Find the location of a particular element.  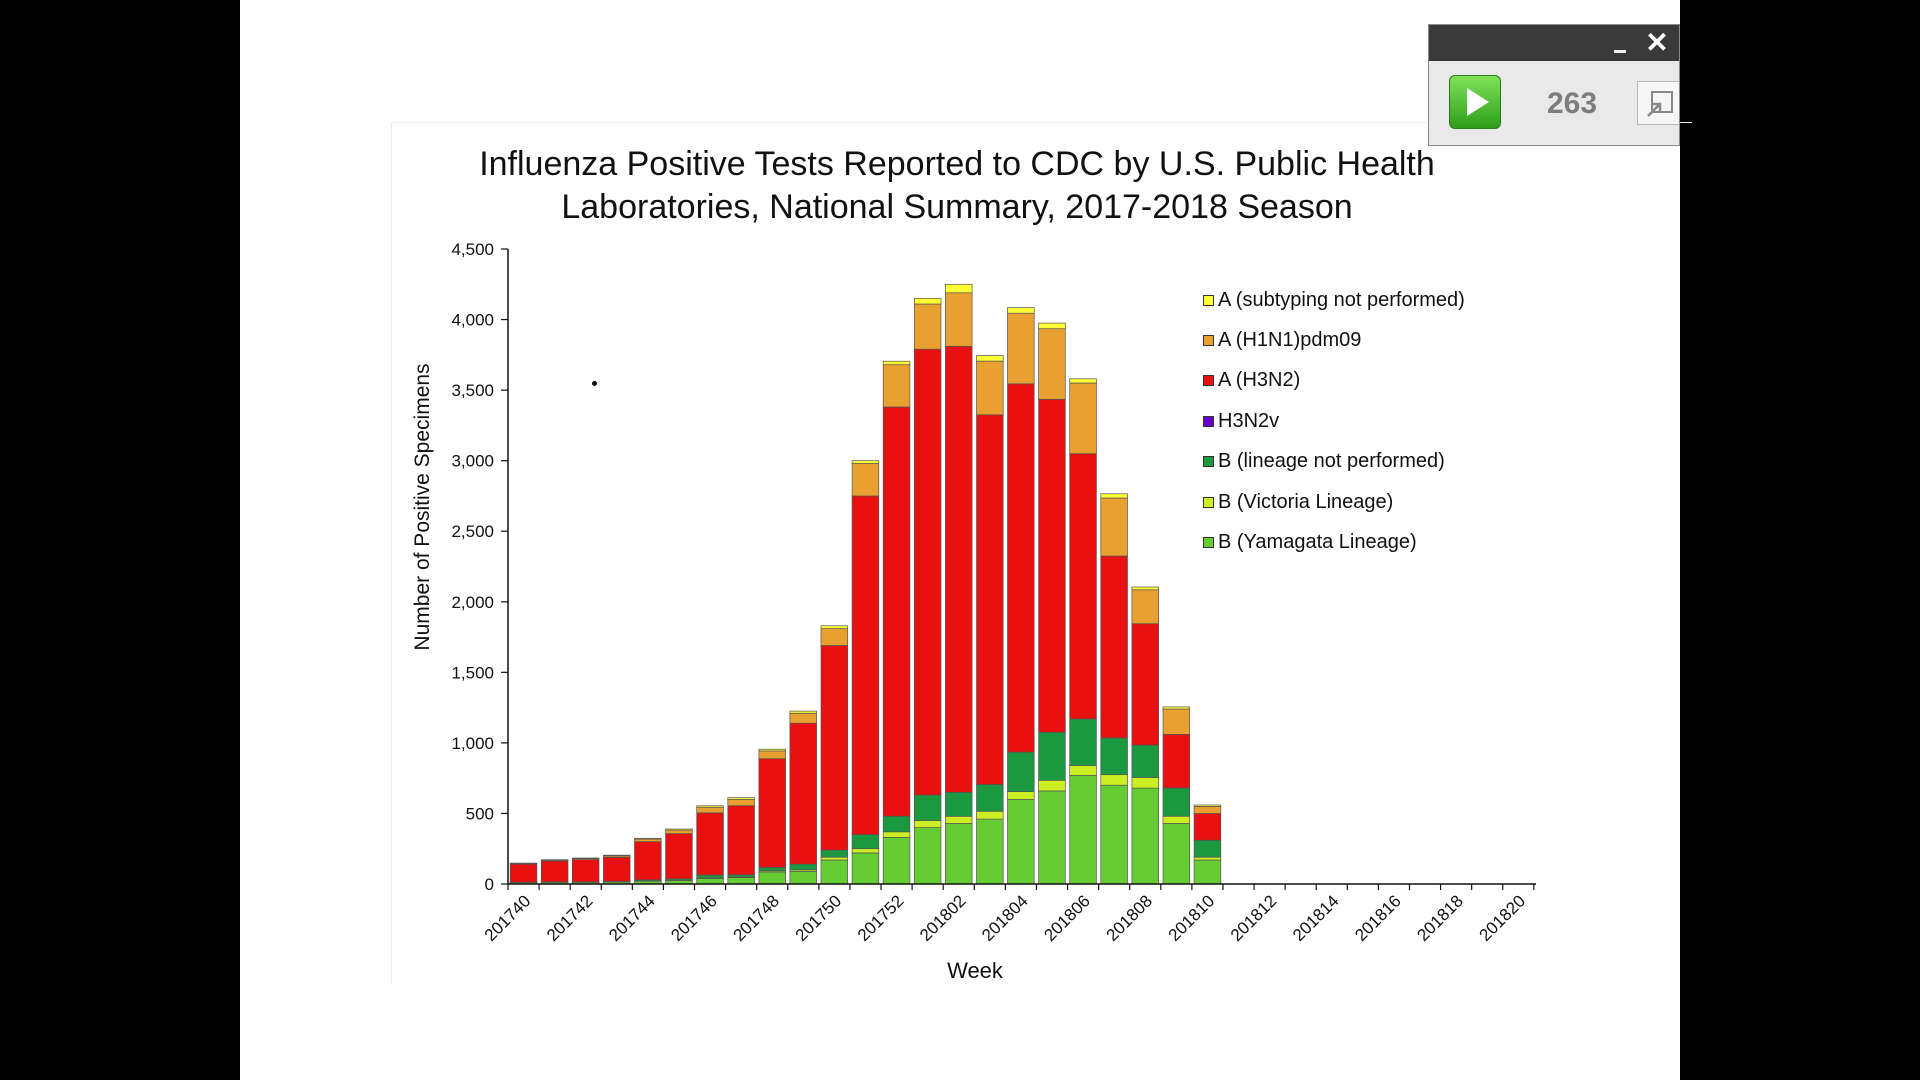

y-tick-label: 500 is located at coordinates (480, 813).